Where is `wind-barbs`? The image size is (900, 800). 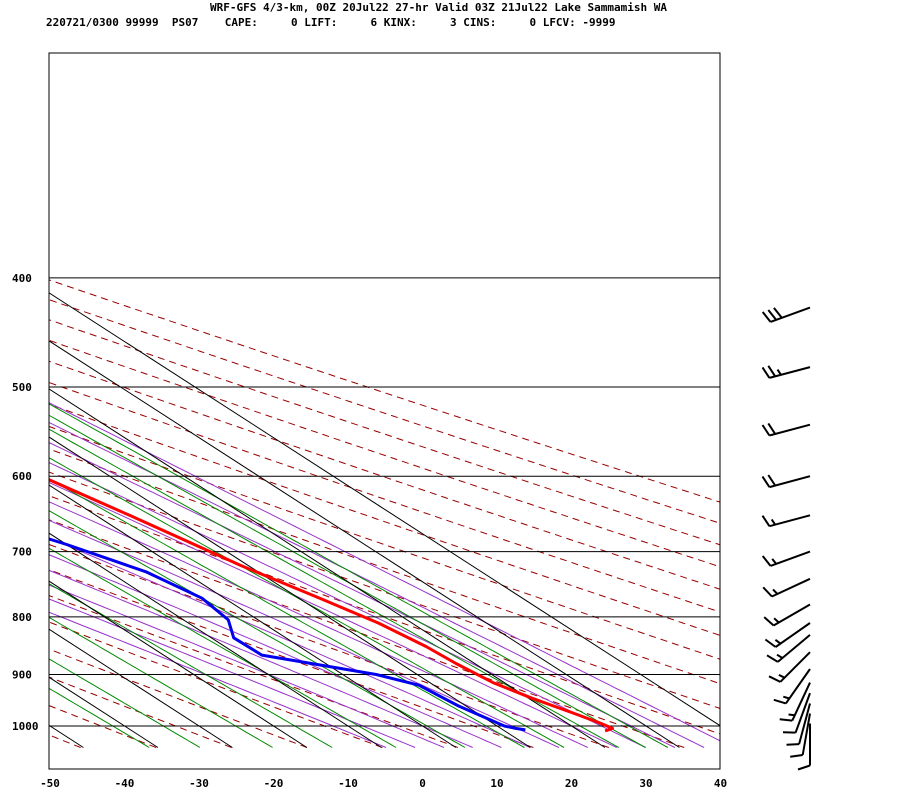 wind-barbs is located at coordinates (786, 538).